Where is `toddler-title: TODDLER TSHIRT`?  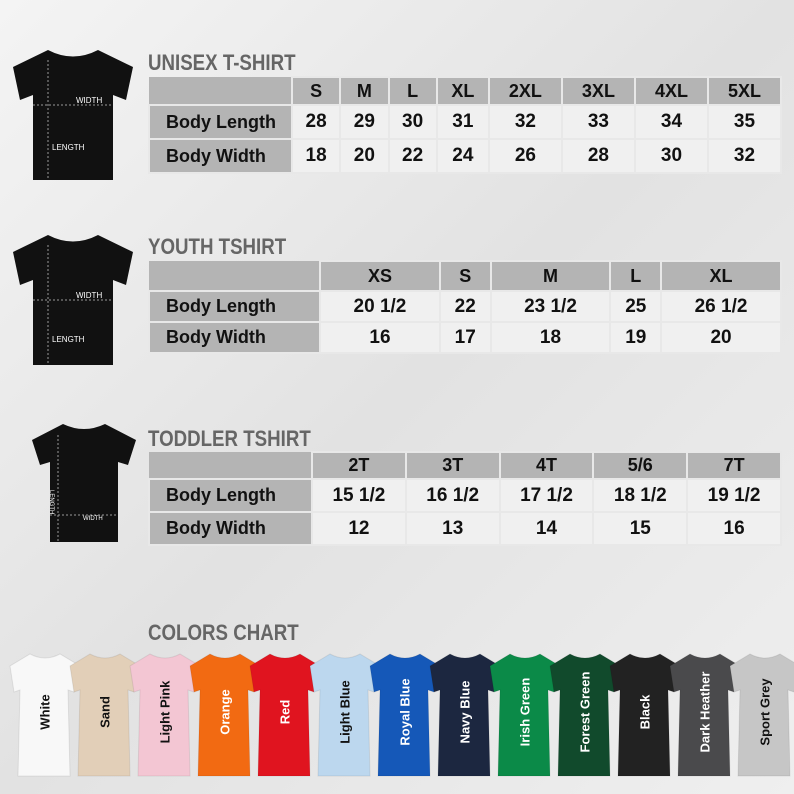
toddler-title: TODDLER TSHIRT is located at coordinates (229, 438).